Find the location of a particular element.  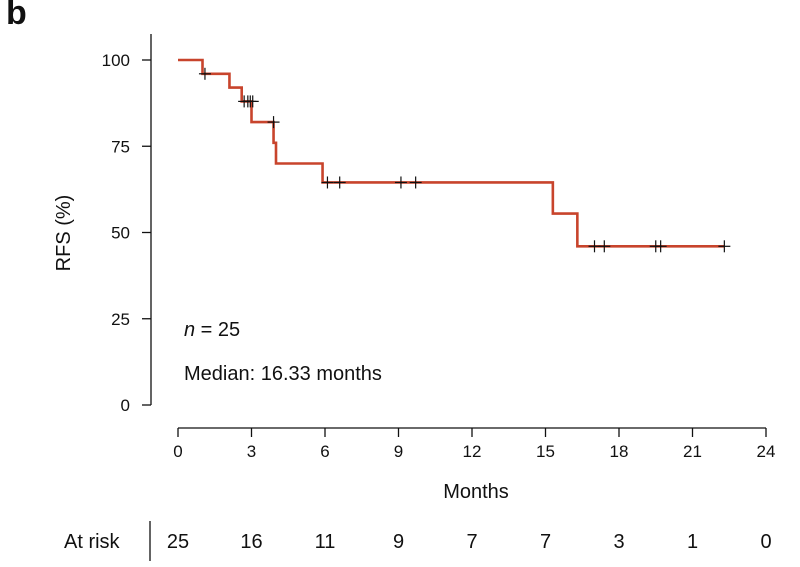

x-ticks: 0 3 6 9 12 15 18 21 24 is located at coordinates (474, 444).